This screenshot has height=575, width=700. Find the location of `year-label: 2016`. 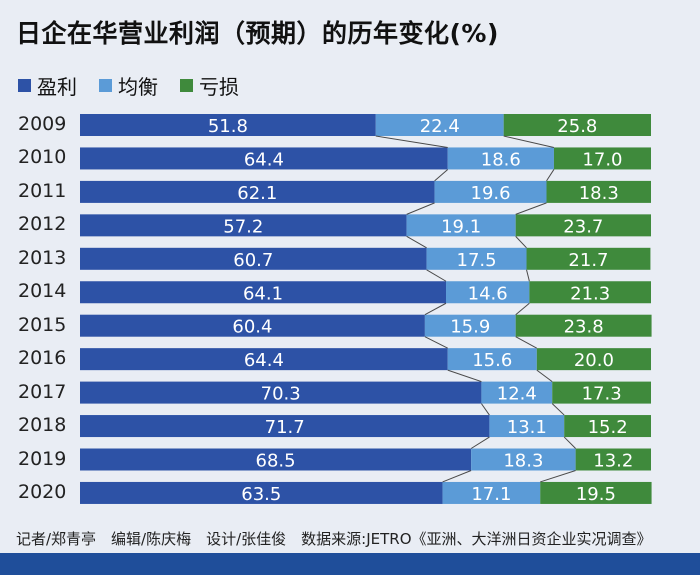

year-label: 2016 is located at coordinates (42, 358).